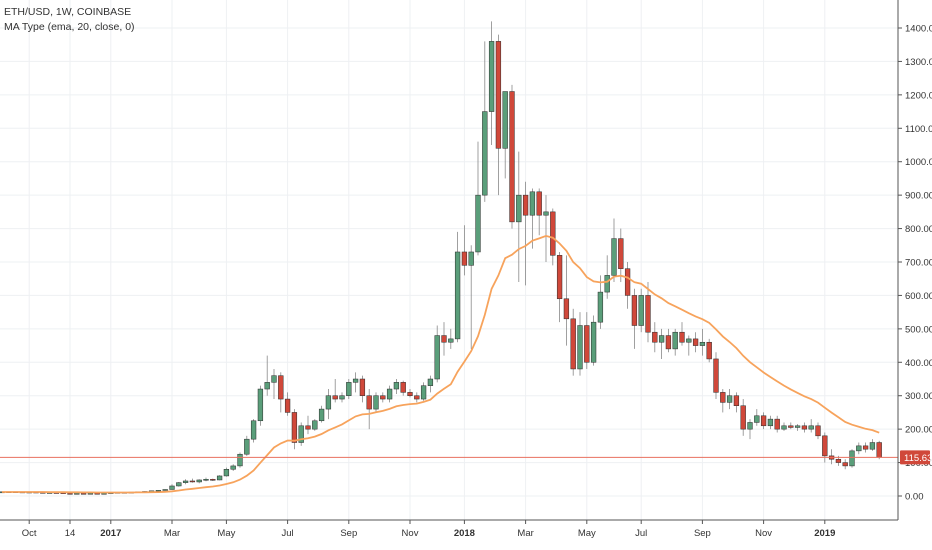 This screenshot has width=932, height=550. I want to click on y-tick-label: 400.00, so click(918, 363).